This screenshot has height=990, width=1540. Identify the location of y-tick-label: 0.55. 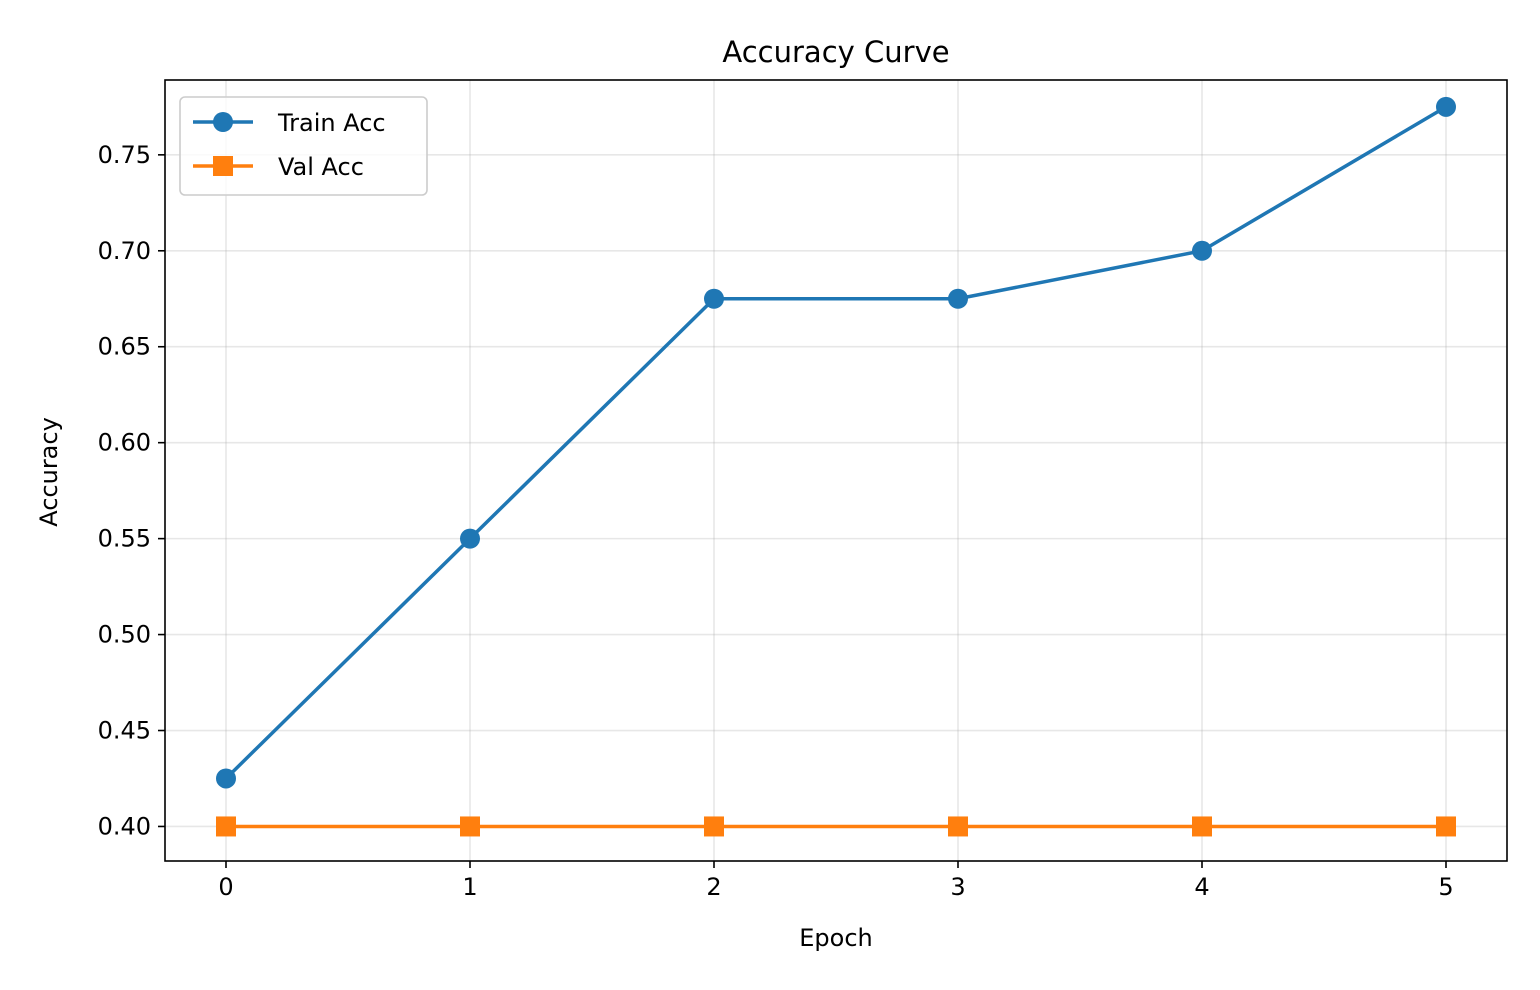
(124, 539).